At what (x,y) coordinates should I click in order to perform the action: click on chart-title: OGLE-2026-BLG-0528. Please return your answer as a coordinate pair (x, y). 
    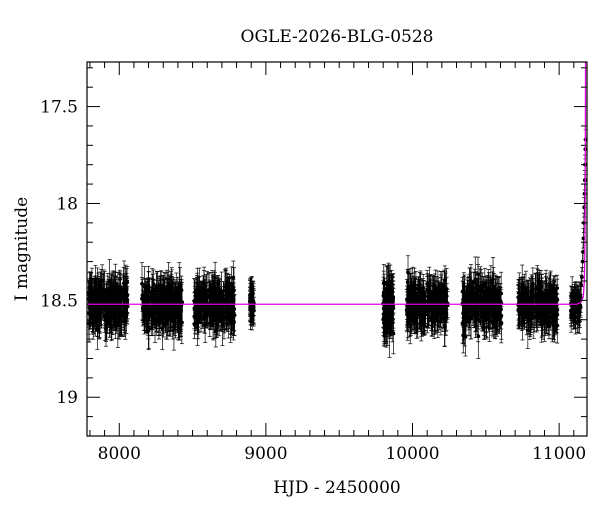
    Looking at the image, I should click on (337, 37).